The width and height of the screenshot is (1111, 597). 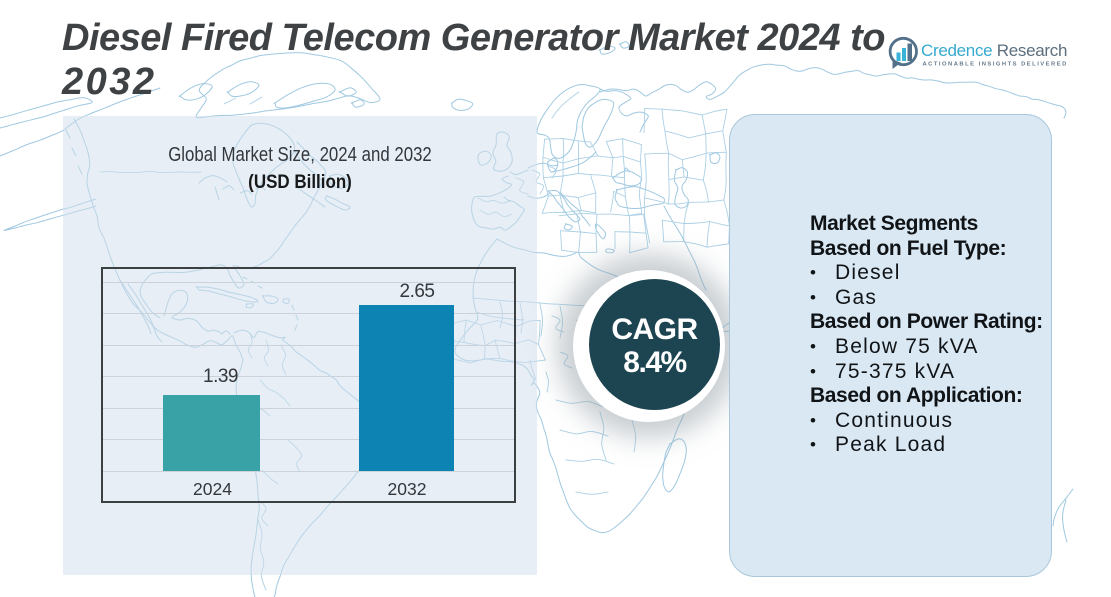 I want to click on svg-text: ACTIONABLE INSIGHTS DELIVERED, so click(x=995, y=65).